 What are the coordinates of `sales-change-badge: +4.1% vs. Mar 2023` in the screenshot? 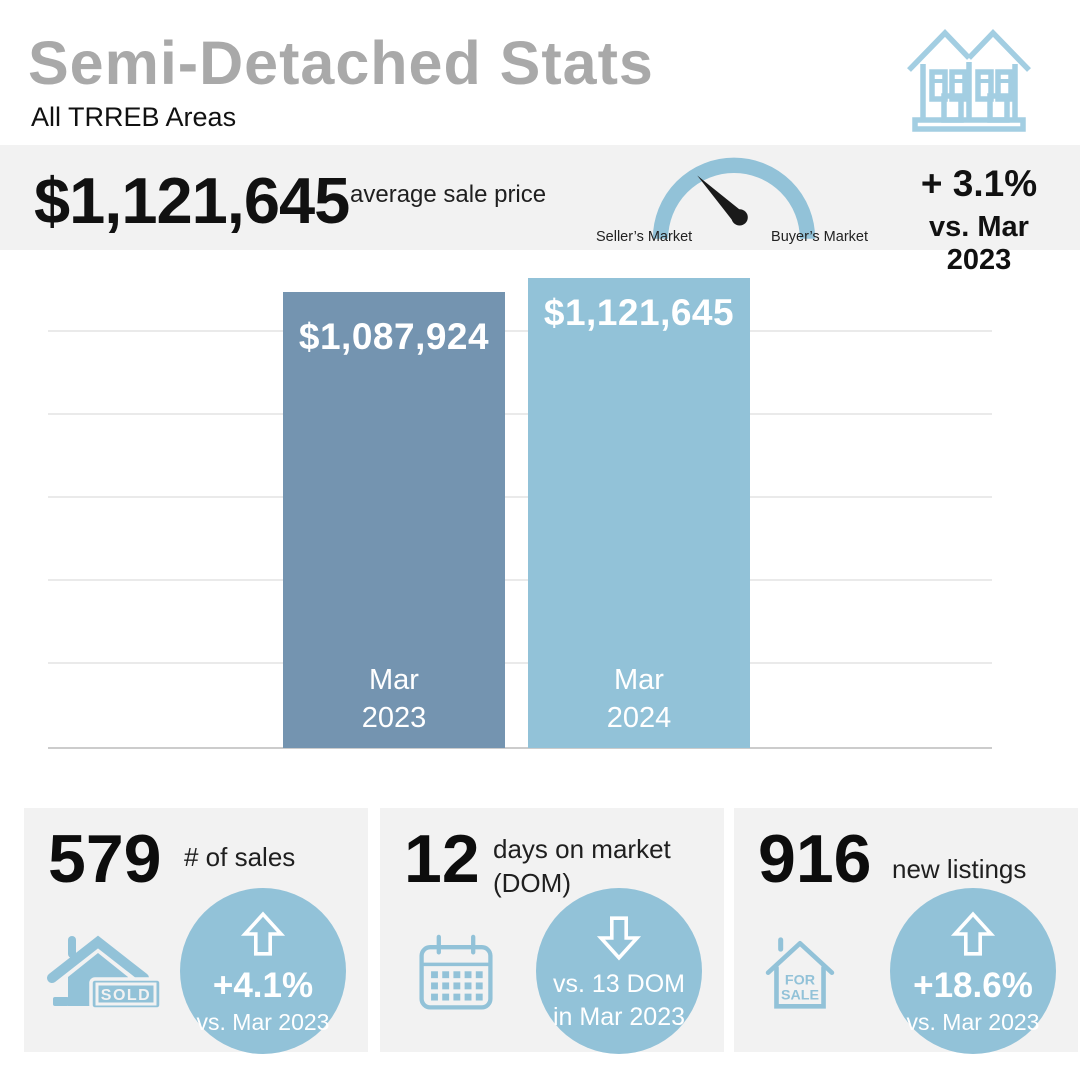 It's located at (263, 971).